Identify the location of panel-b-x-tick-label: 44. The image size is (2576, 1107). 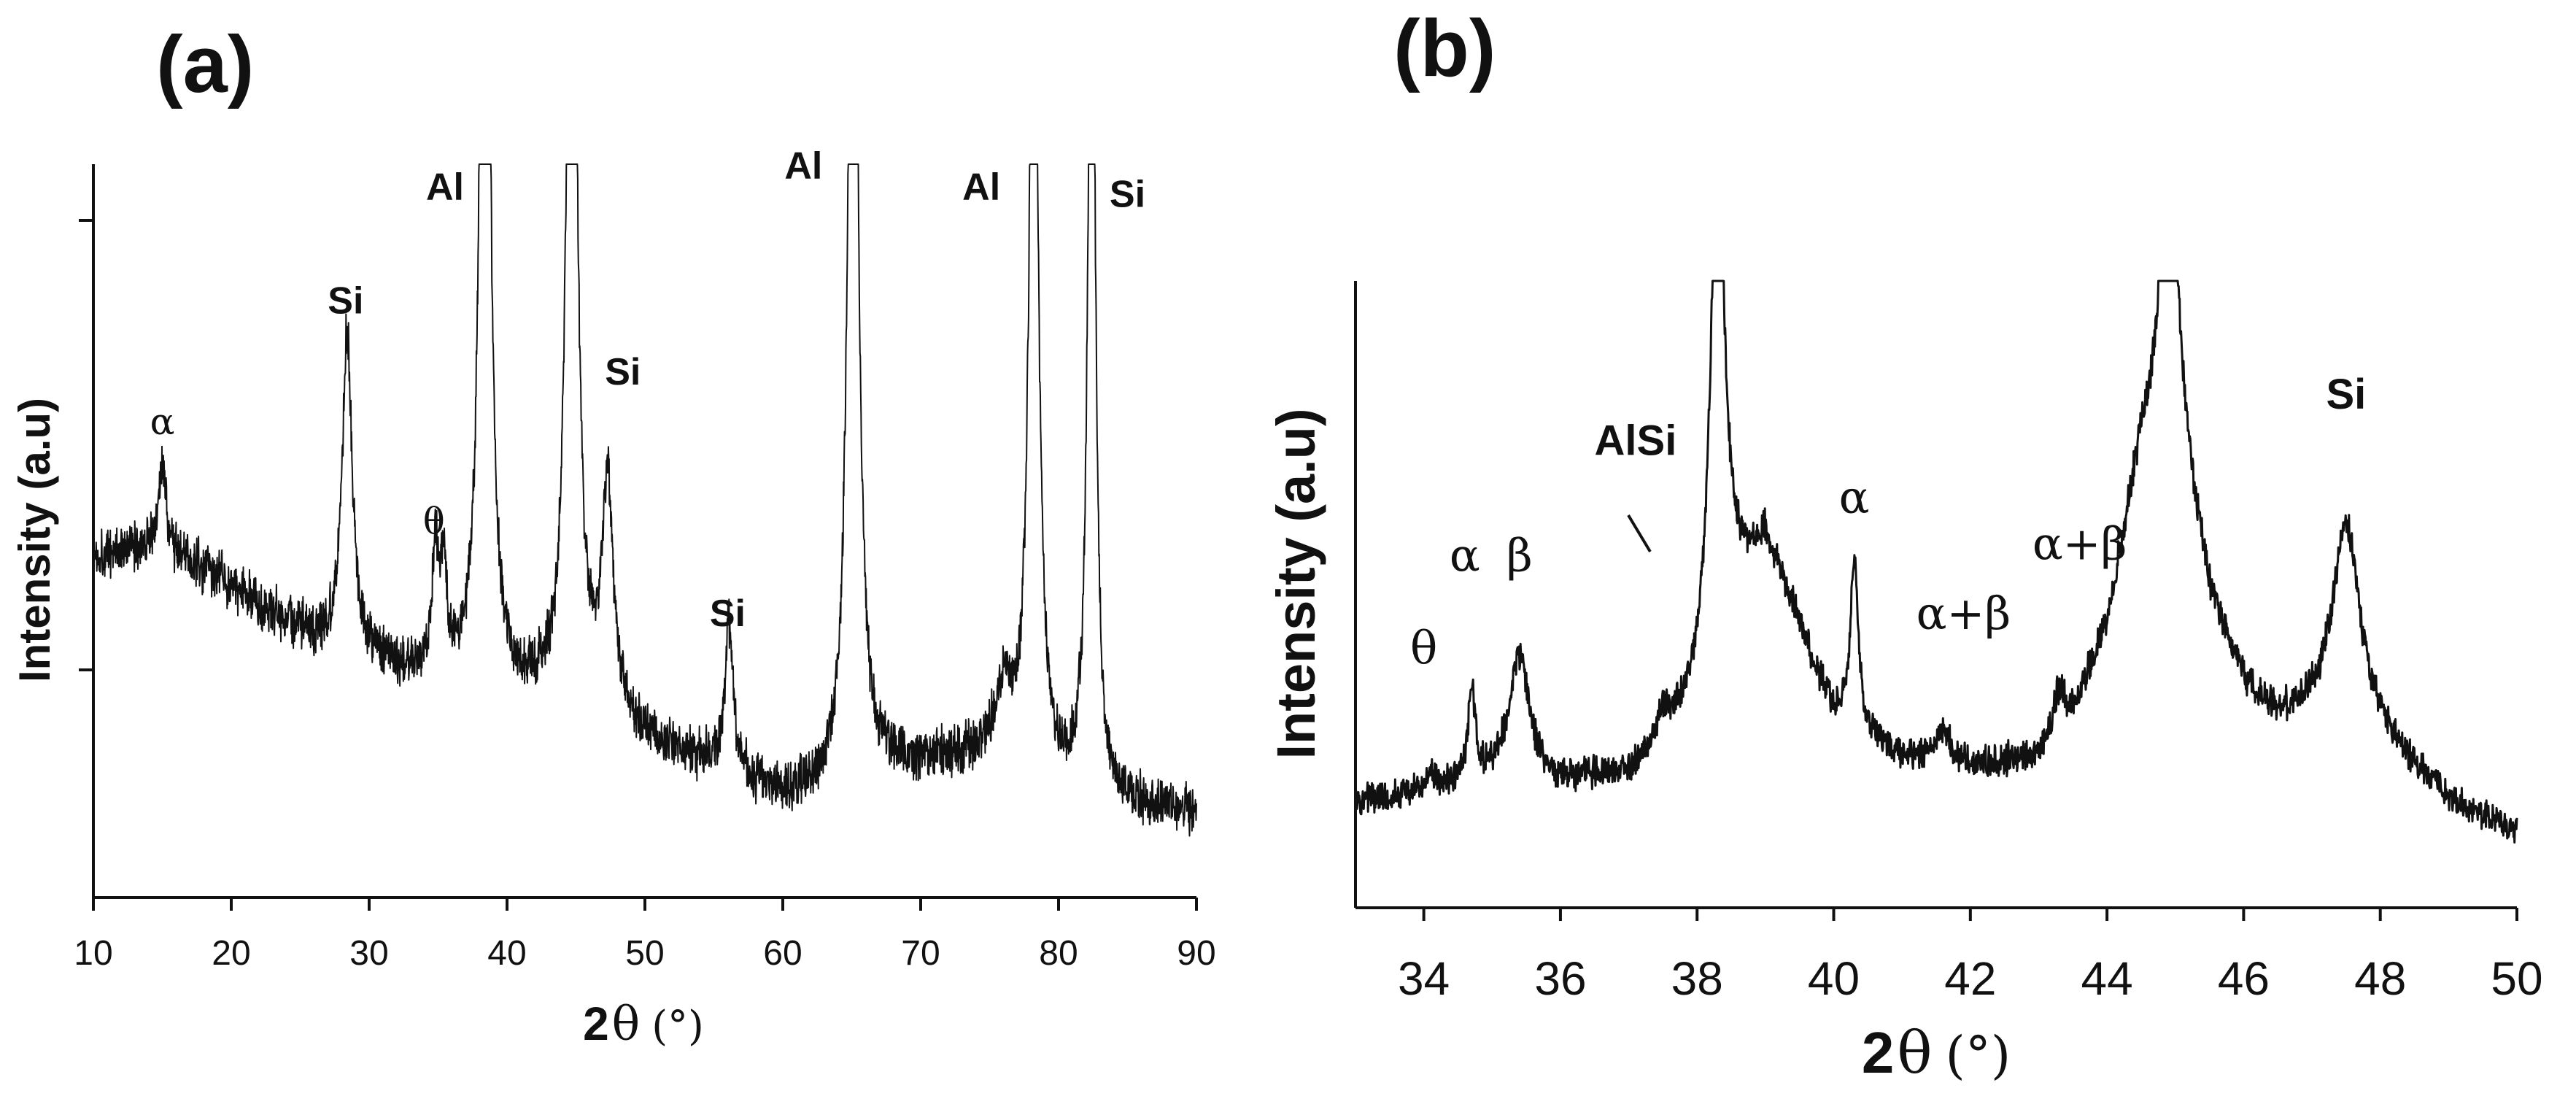
(2107, 978).